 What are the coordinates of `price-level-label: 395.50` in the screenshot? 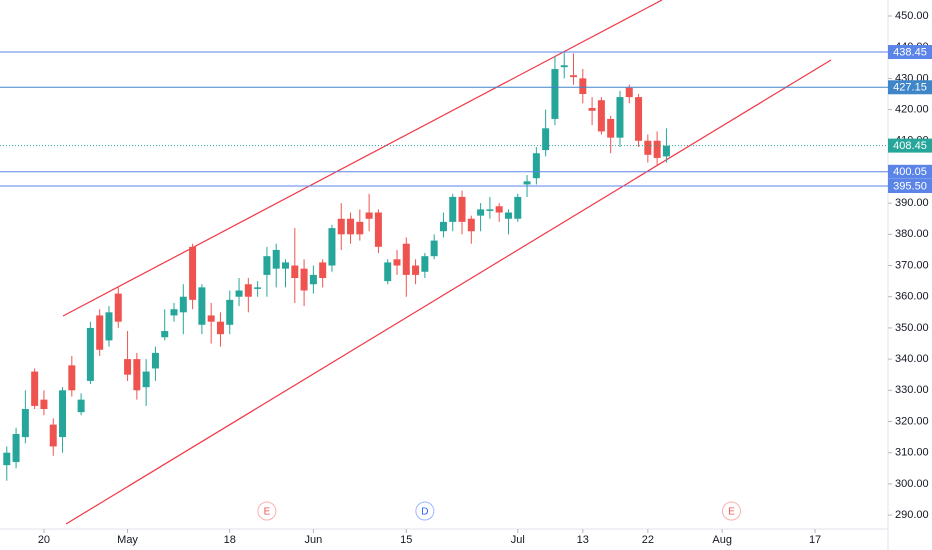 It's located at (910, 186).